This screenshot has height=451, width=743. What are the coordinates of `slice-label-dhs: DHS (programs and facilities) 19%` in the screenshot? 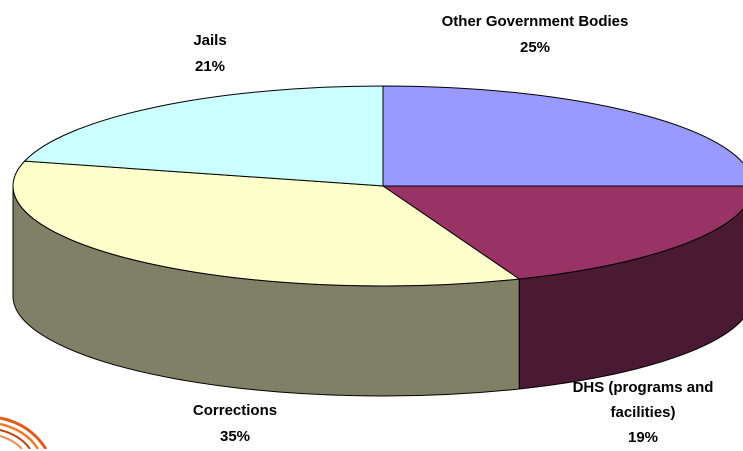 It's located at (643, 413).